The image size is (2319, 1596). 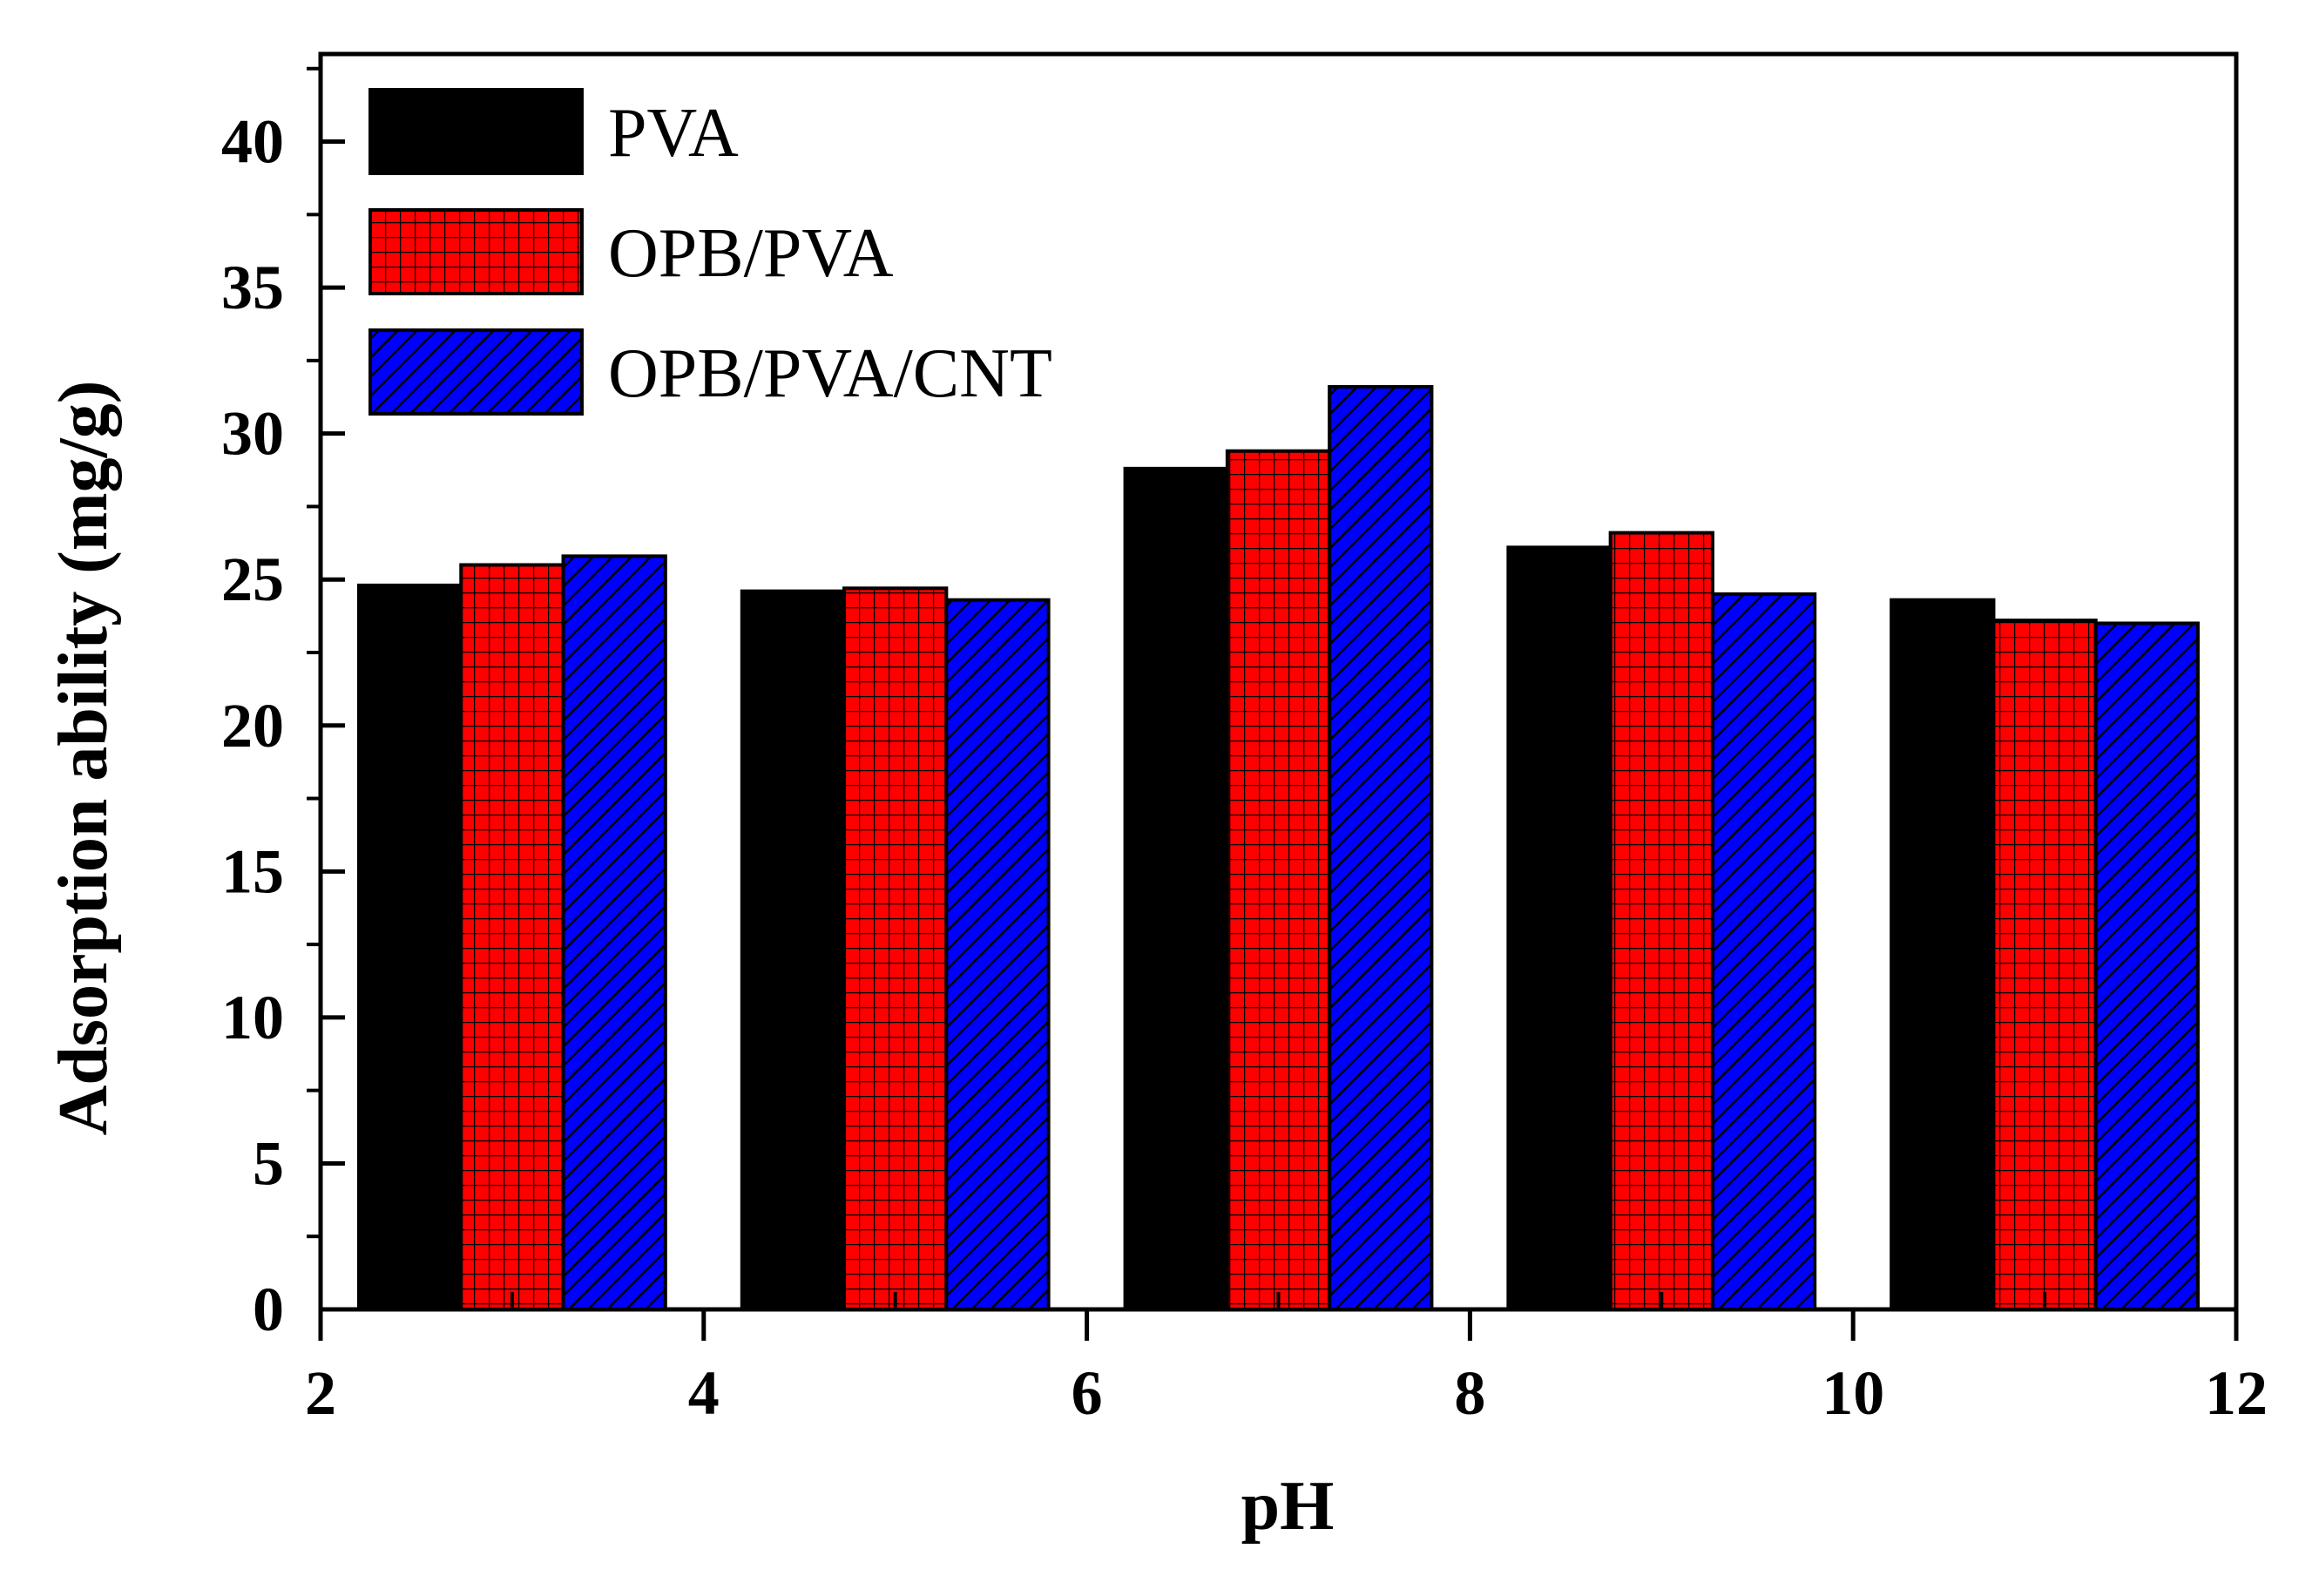 I want to click on y-axis-title: Adsorption ability (mg/g), so click(x=83, y=758).